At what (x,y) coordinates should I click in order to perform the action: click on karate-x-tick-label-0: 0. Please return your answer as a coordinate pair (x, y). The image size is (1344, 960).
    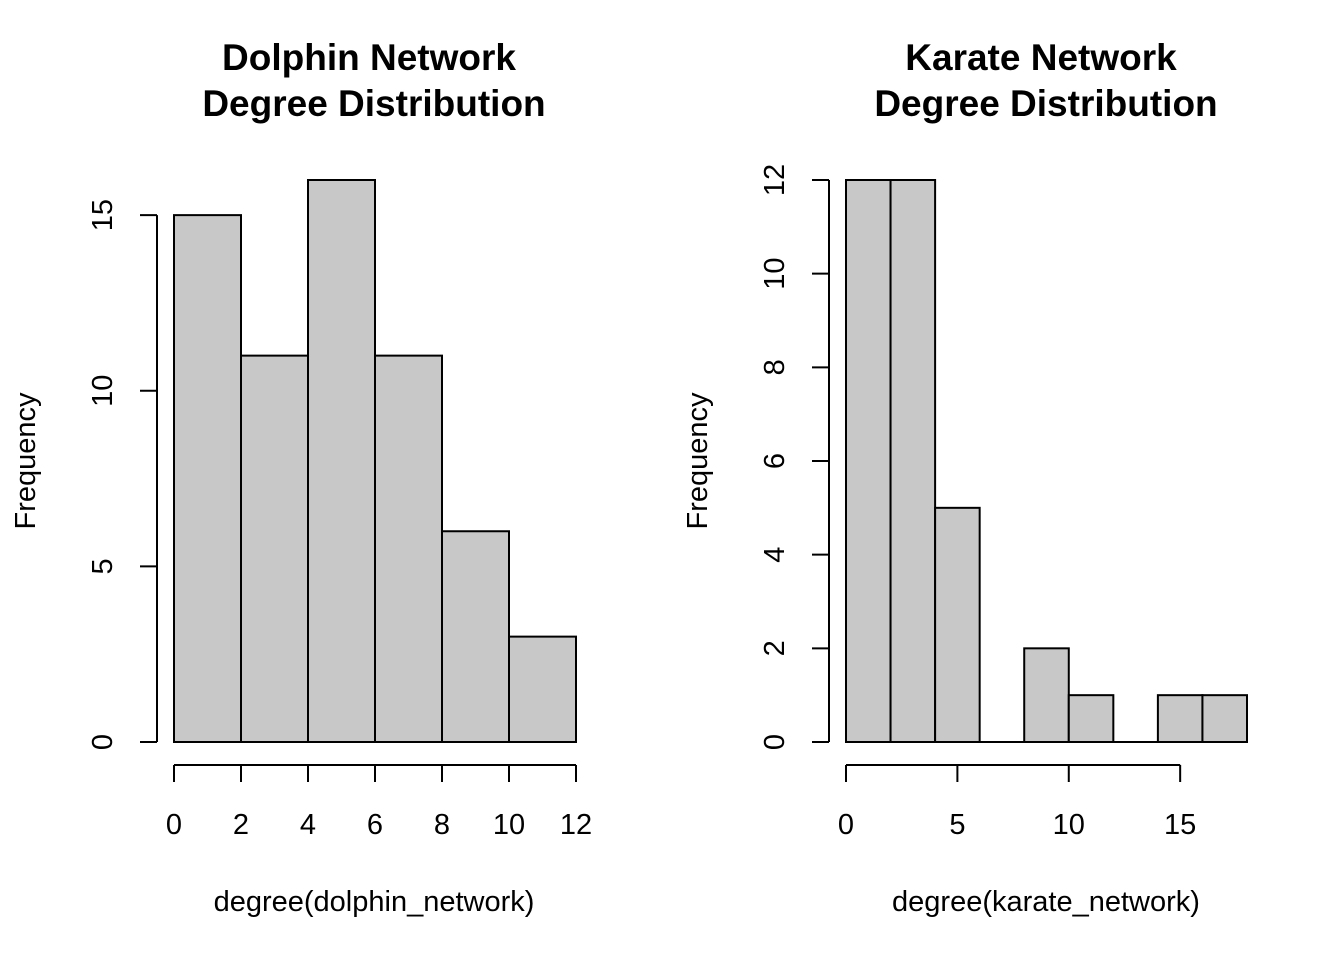
    Looking at the image, I should click on (846, 825).